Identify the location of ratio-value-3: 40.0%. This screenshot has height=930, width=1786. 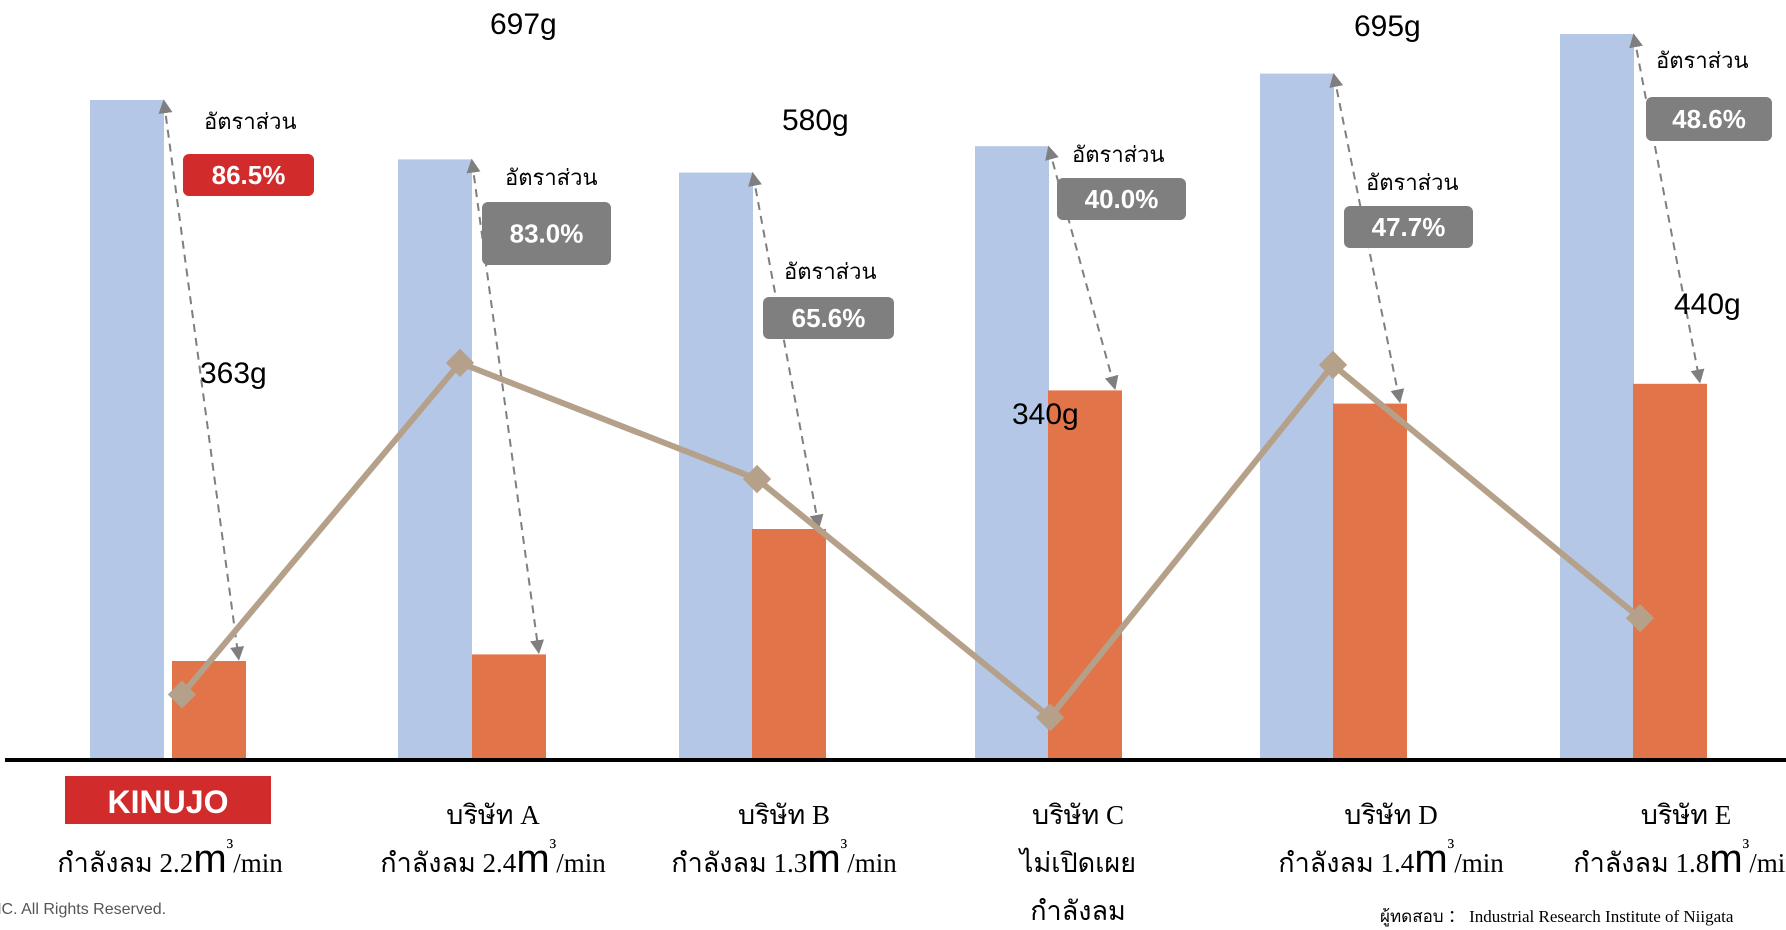
(1122, 199).